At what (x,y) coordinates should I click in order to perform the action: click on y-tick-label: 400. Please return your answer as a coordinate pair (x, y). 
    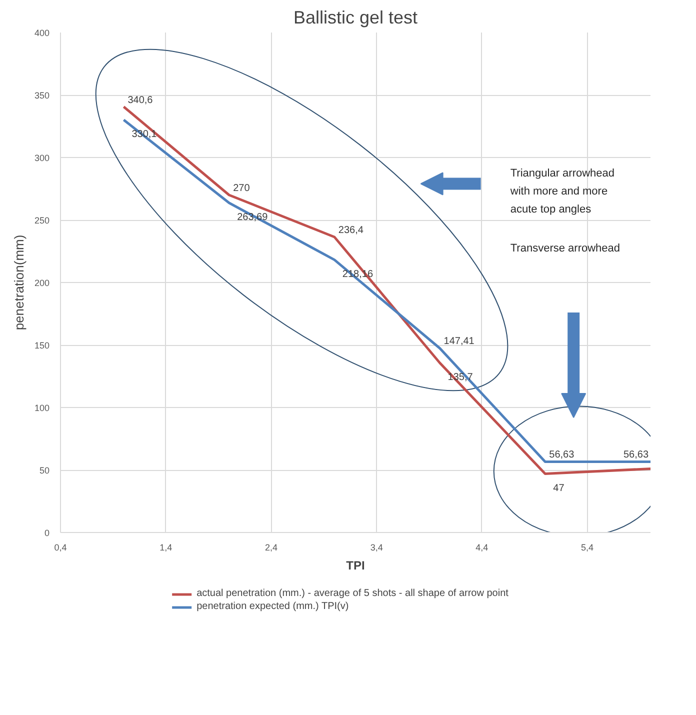
    Looking at the image, I should click on (42, 33).